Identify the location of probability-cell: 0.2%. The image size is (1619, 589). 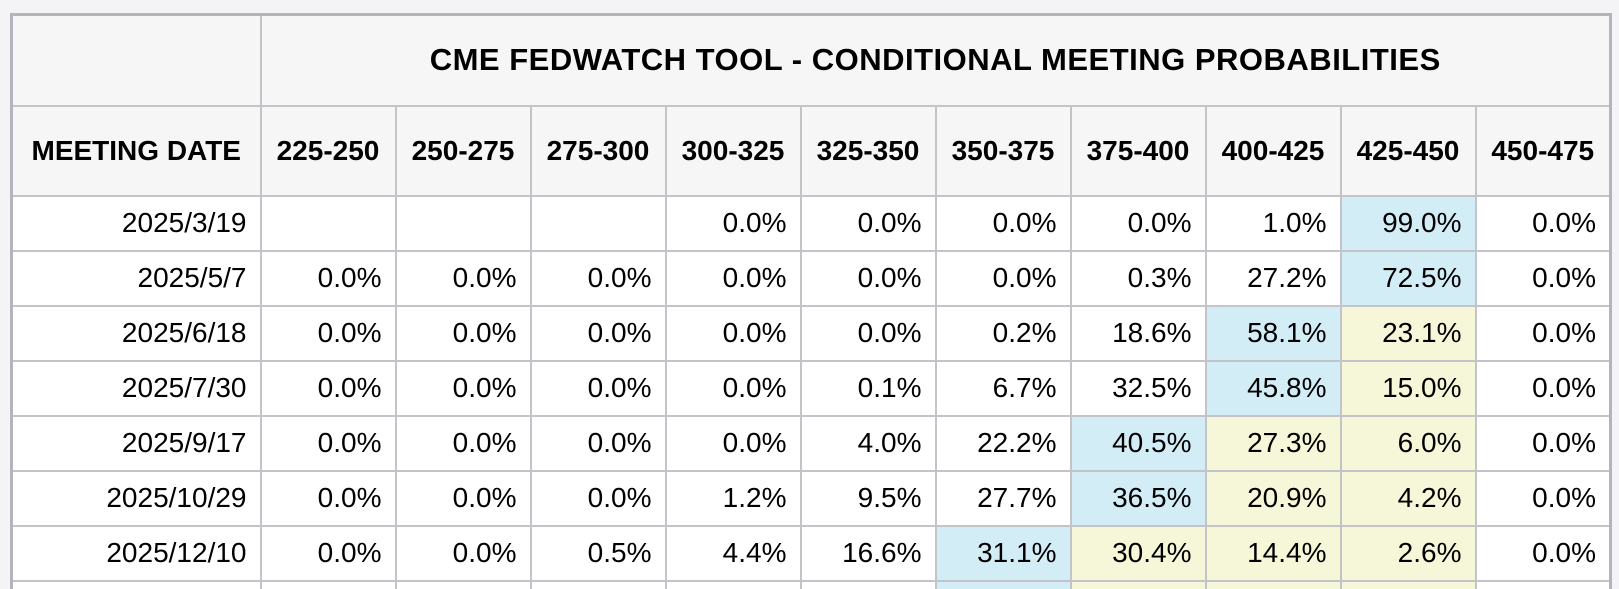
(1003, 333).